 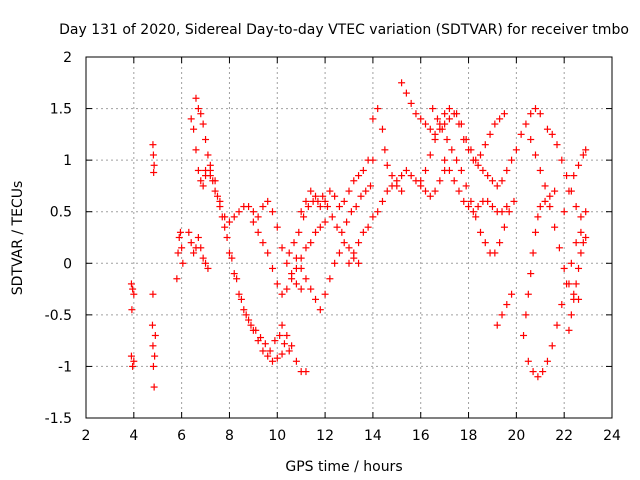 I want to click on x-tick-label: 6, so click(x=181, y=436).